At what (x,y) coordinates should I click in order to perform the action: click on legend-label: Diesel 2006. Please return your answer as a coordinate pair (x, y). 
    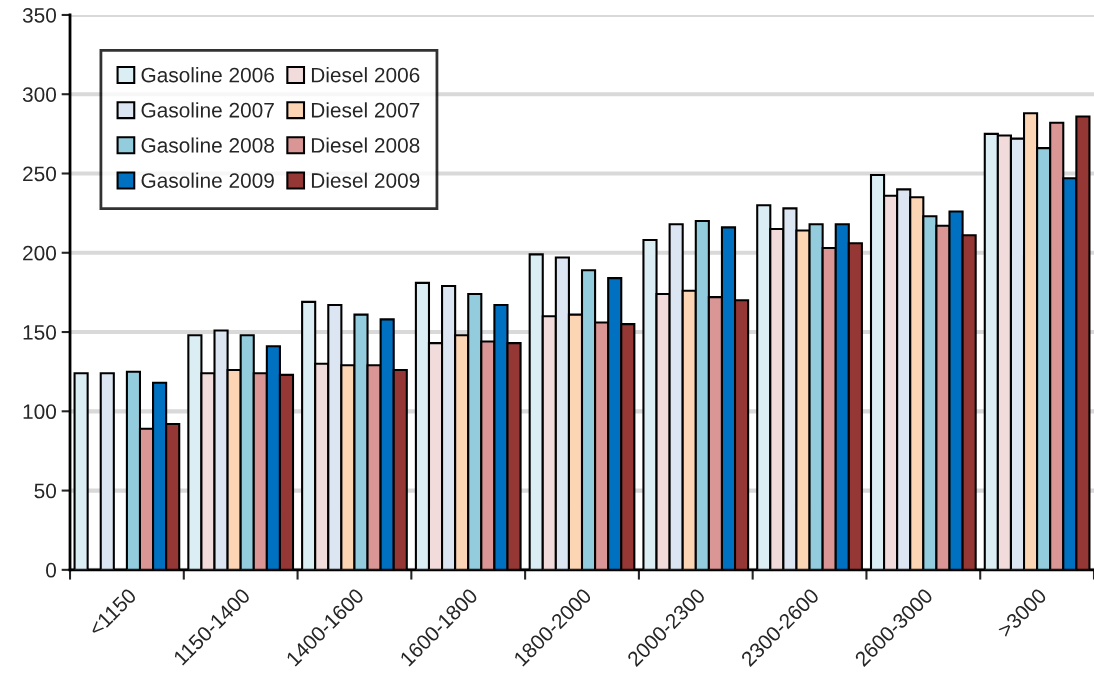
    Looking at the image, I should click on (365, 75).